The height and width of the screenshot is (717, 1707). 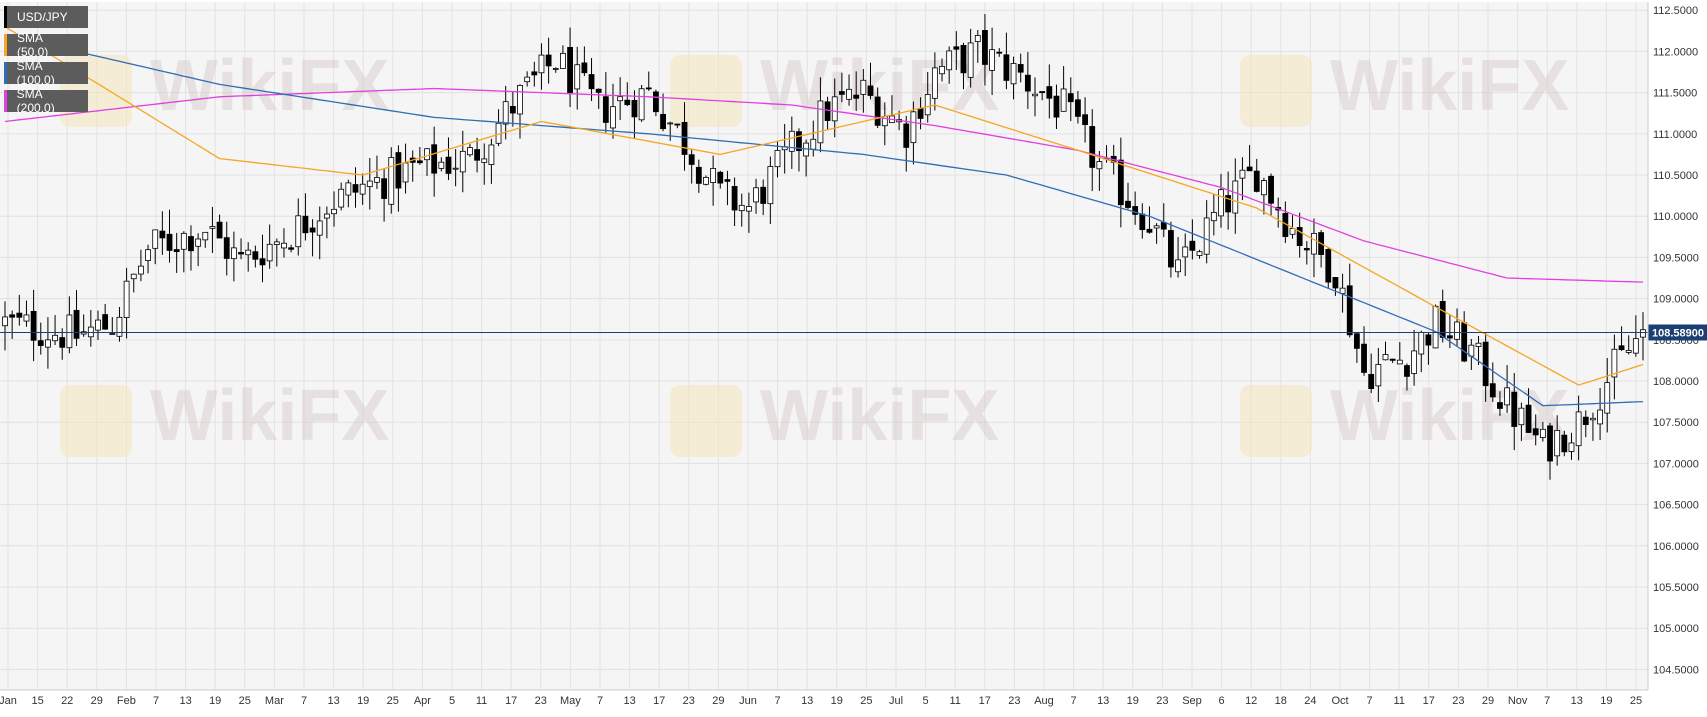 What do you see at coordinates (46, 101) in the screenshot?
I see `legend-item-sma200: SMA (200,0)` at bounding box center [46, 101].